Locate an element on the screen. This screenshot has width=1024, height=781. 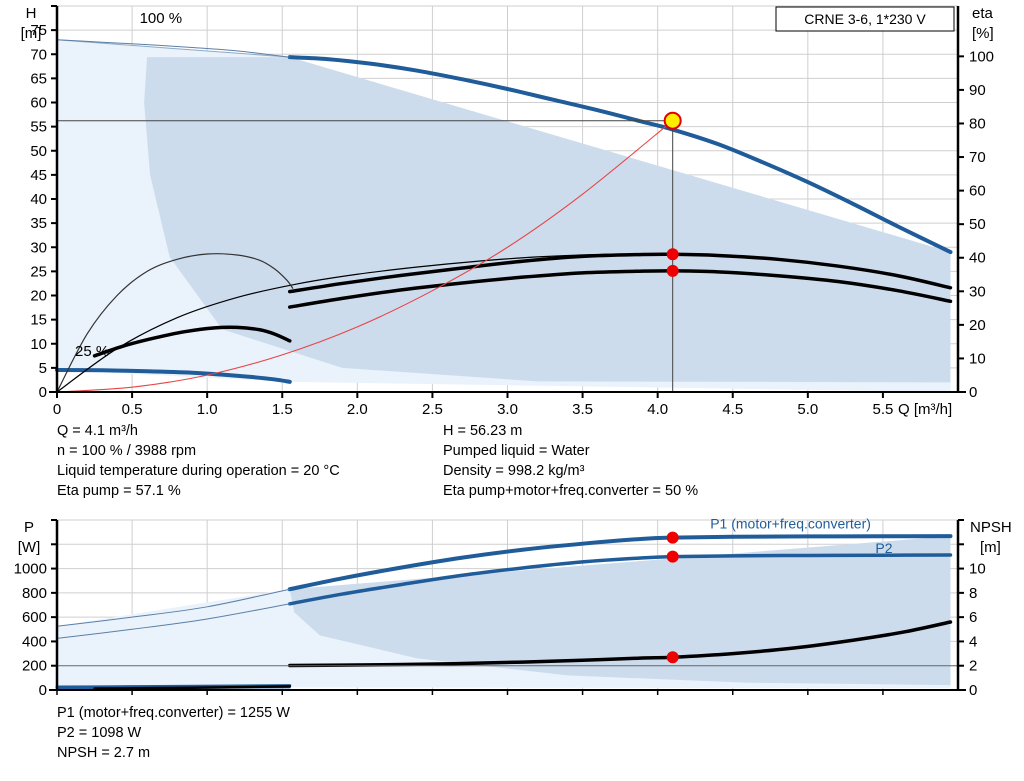
xtick-label: 1.5 is located at coordinates (282, 409).